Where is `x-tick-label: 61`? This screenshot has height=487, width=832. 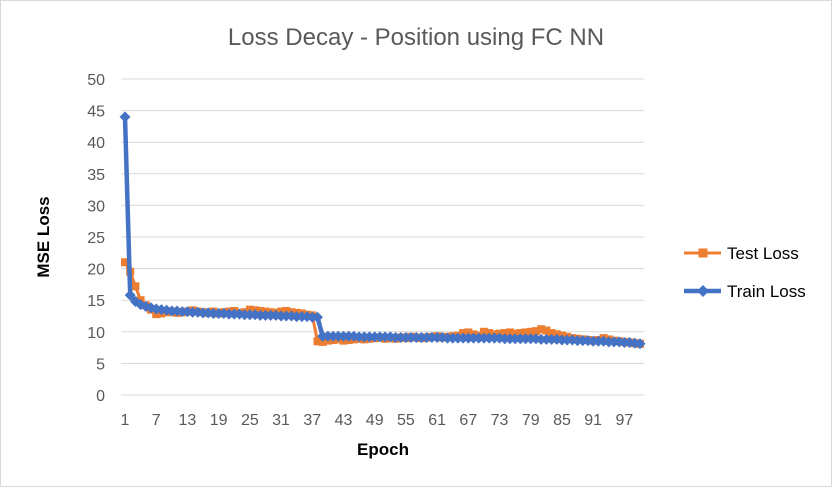
x-tick-label: 61 is located at coordinates (437, 420).